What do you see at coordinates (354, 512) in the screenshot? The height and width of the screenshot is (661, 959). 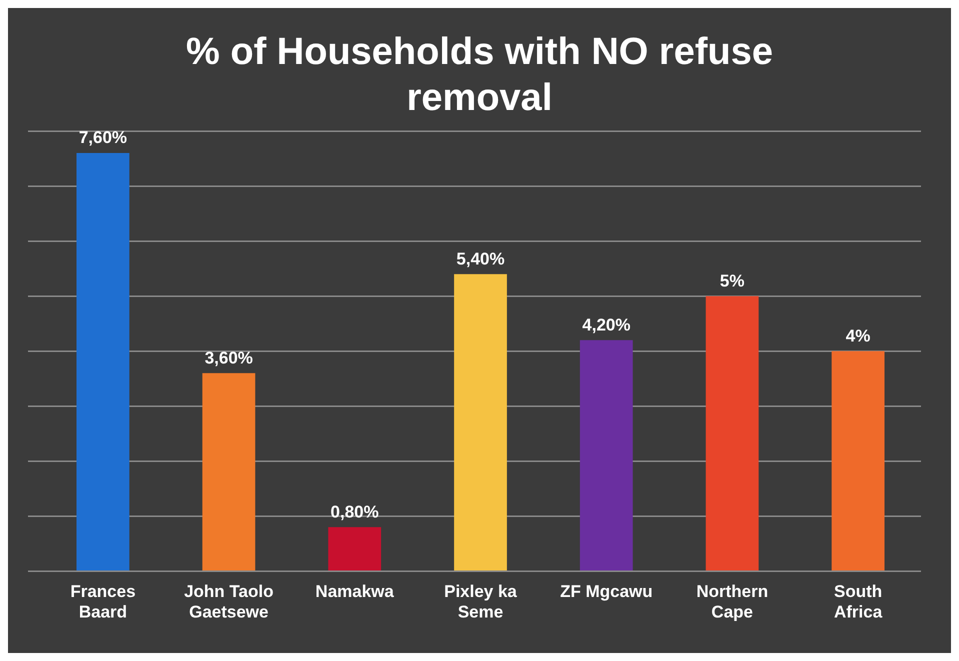 I see `data-label: 0,80%` at bounding box center [354, 512].